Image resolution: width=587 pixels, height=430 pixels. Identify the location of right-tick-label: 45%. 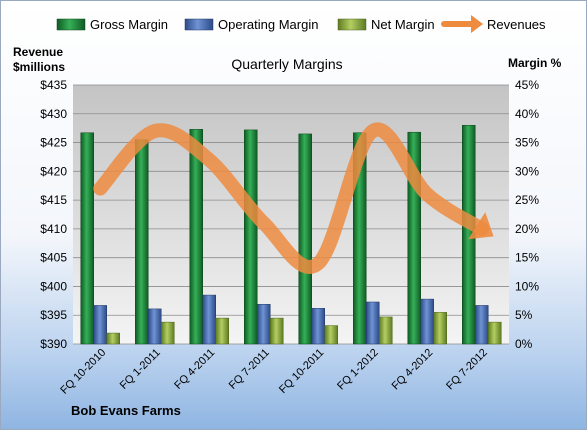
(527, 85).